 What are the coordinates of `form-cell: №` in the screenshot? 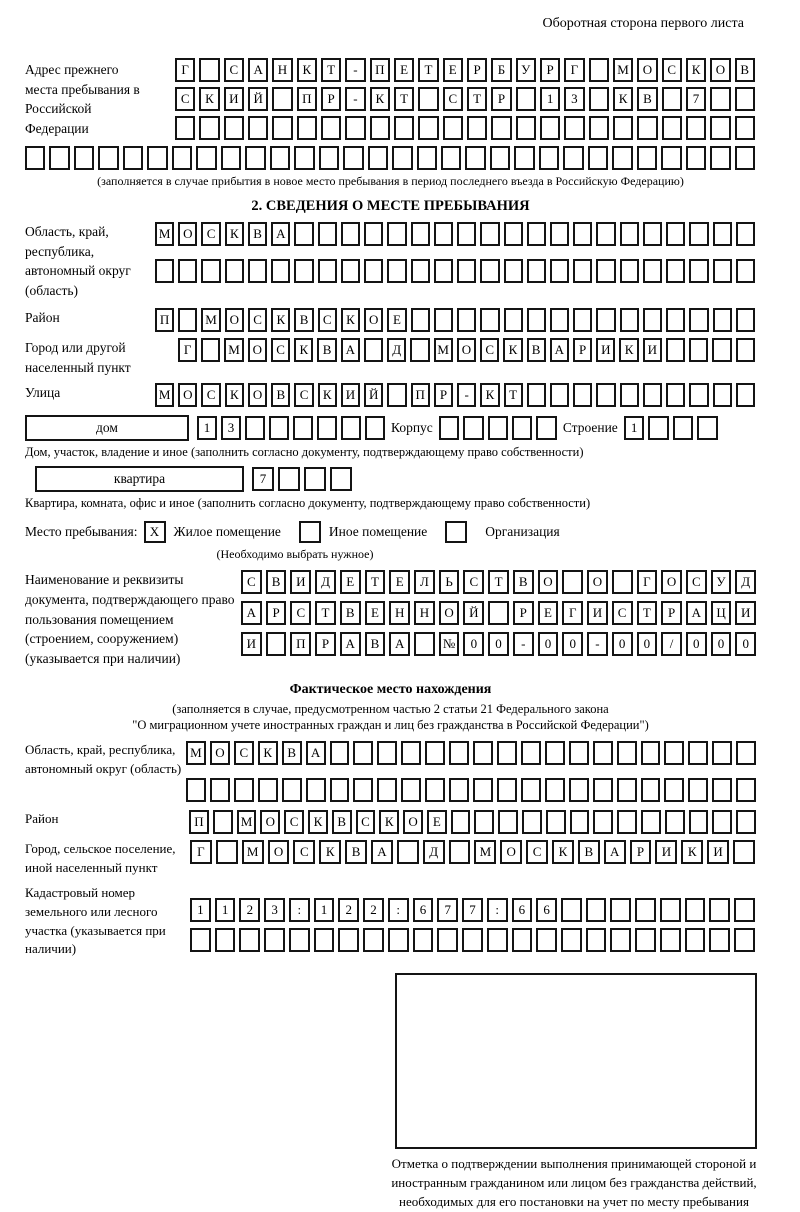 It's located at (449, 644).